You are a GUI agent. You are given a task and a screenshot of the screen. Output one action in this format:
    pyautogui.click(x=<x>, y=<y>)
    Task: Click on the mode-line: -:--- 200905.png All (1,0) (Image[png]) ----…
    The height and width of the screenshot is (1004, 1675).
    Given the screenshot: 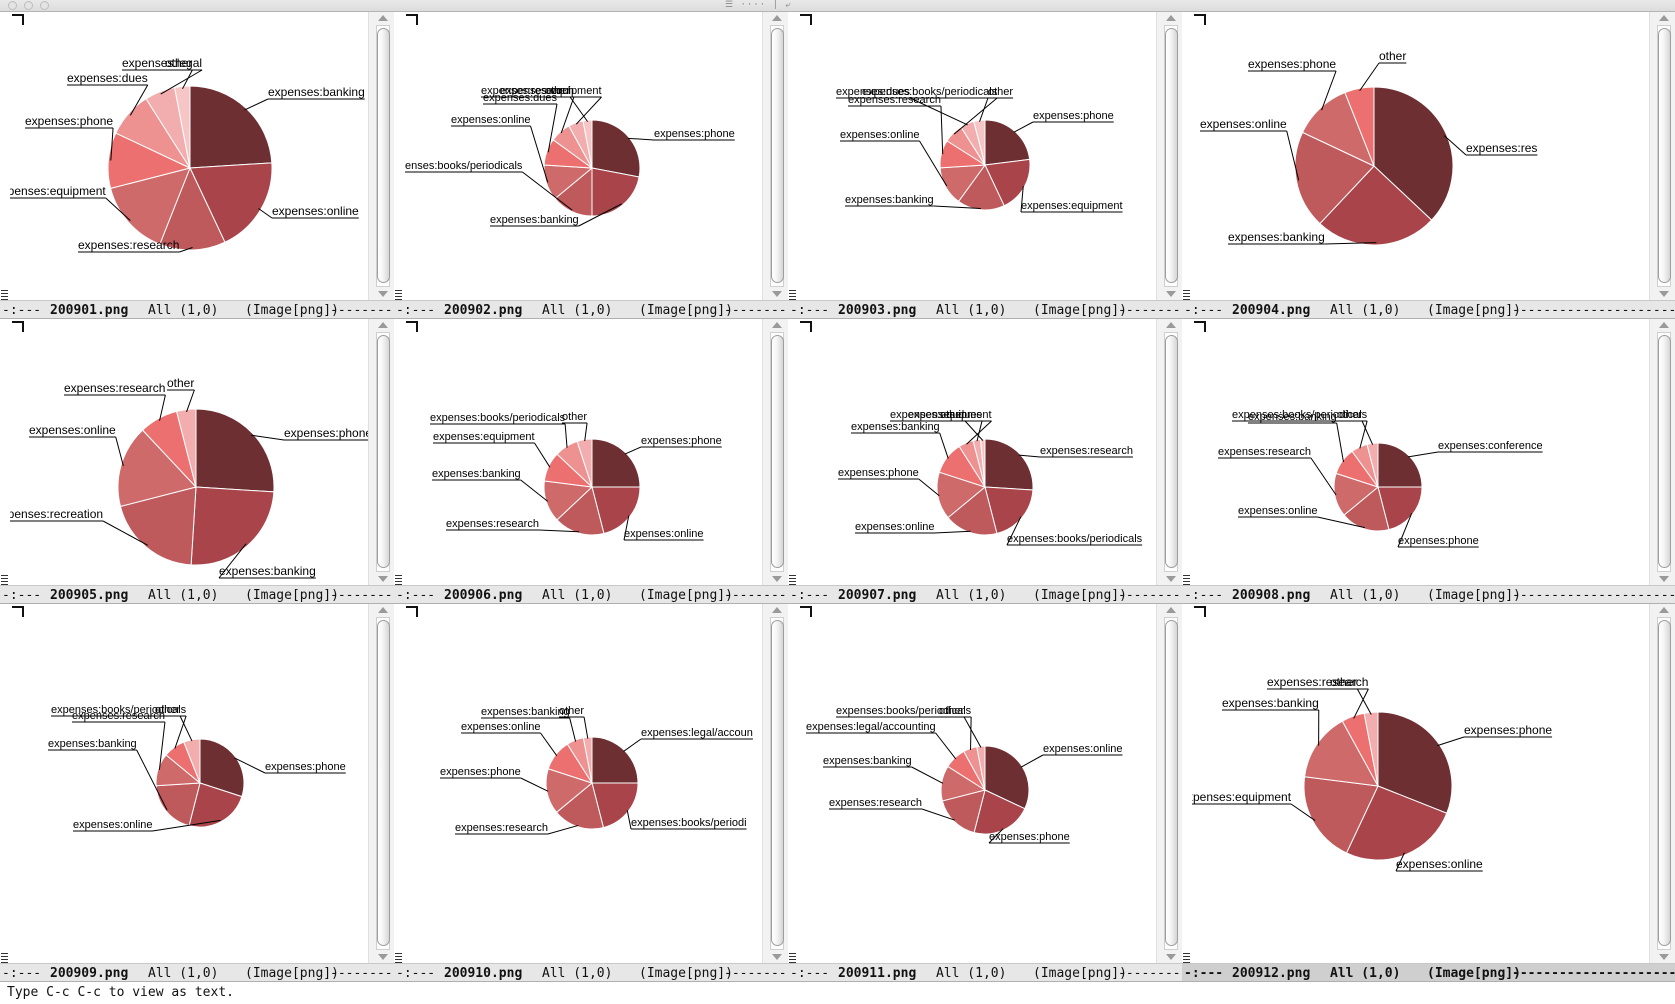 What is the action you would take?
    pyautogui.click(x=197, y=594)
    